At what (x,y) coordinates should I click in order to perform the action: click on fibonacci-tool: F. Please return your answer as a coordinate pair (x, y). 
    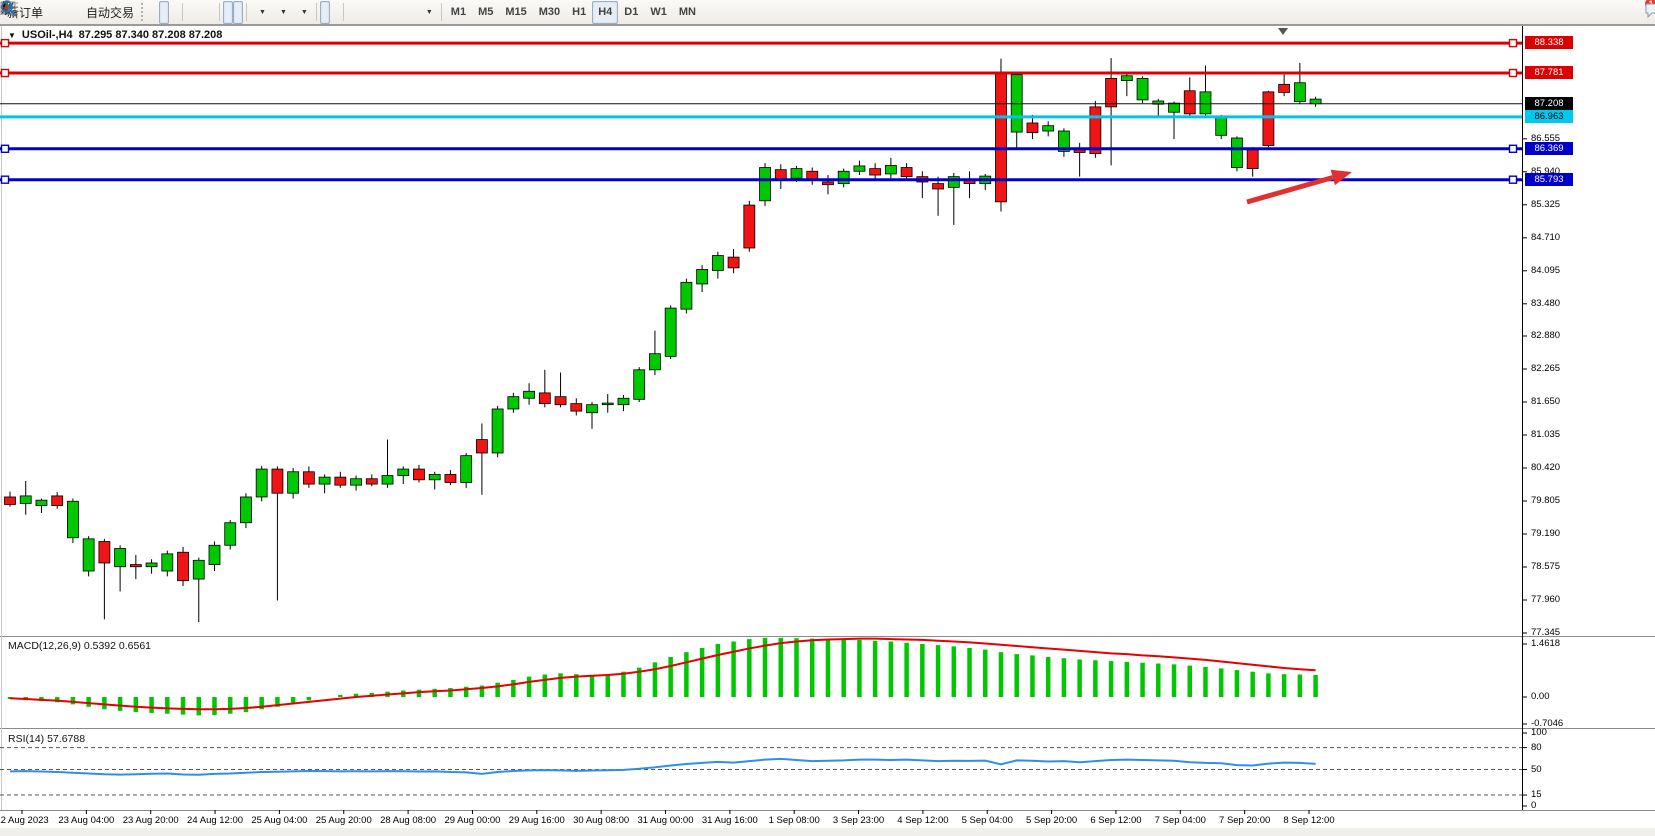
    Looking at the image, I should click on (199, 12).